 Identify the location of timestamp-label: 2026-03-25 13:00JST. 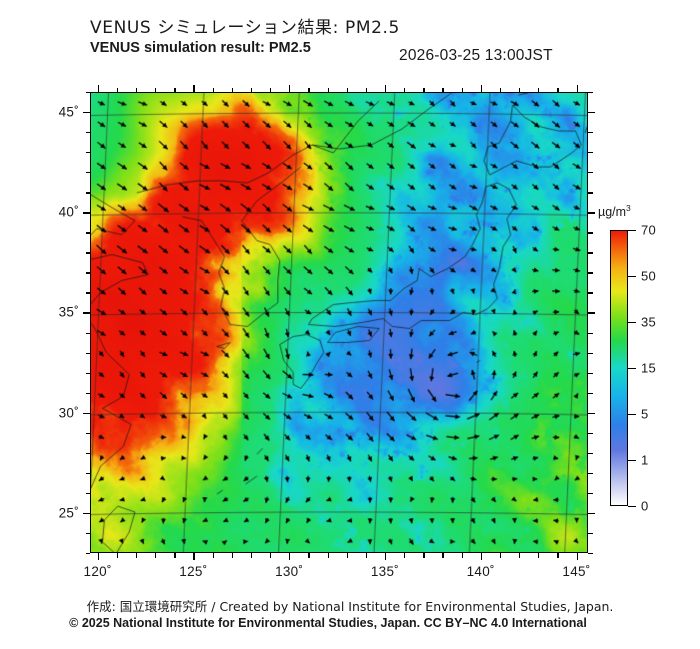
(476, 55).